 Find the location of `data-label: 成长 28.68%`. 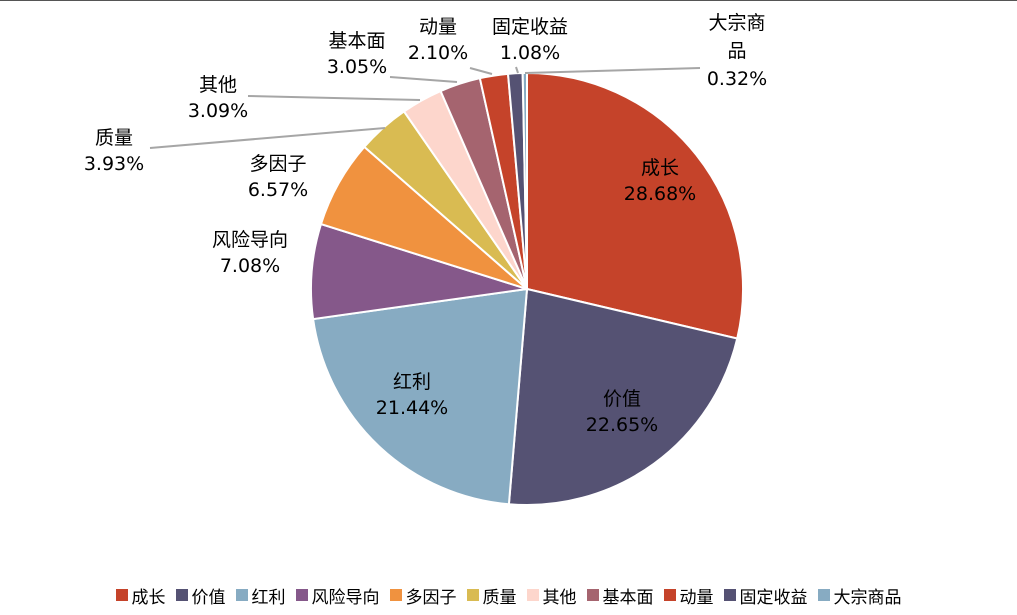

data-label: 成长 28.68% is located at coordinates (660, 181).